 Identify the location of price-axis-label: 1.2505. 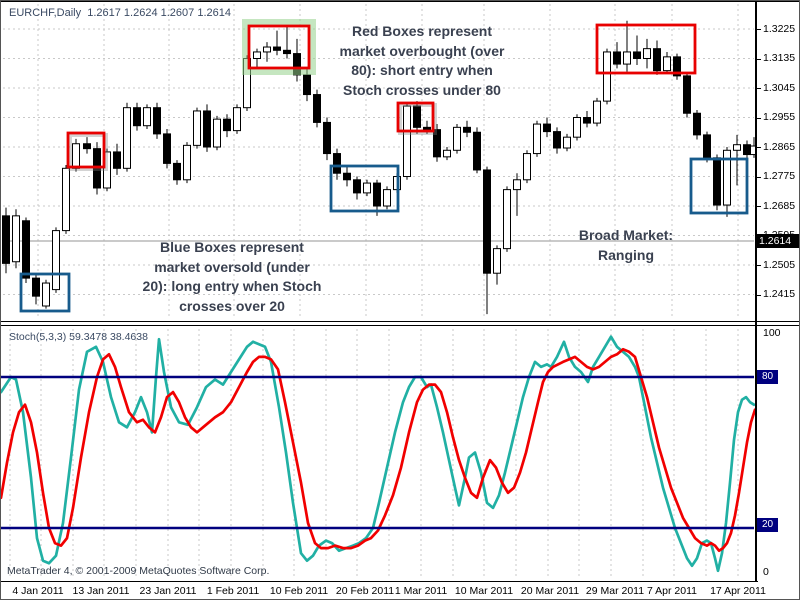
(779, 264).